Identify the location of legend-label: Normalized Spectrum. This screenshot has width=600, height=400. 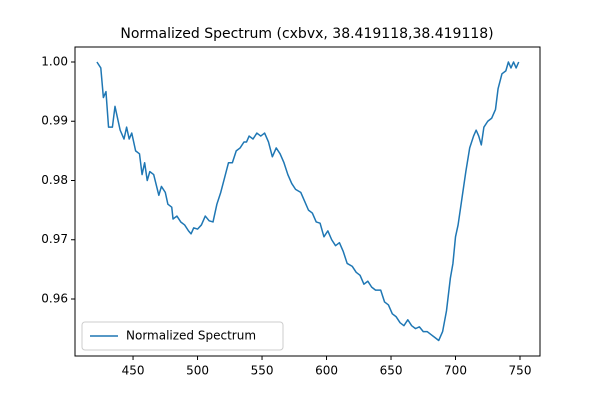
(191, 336).